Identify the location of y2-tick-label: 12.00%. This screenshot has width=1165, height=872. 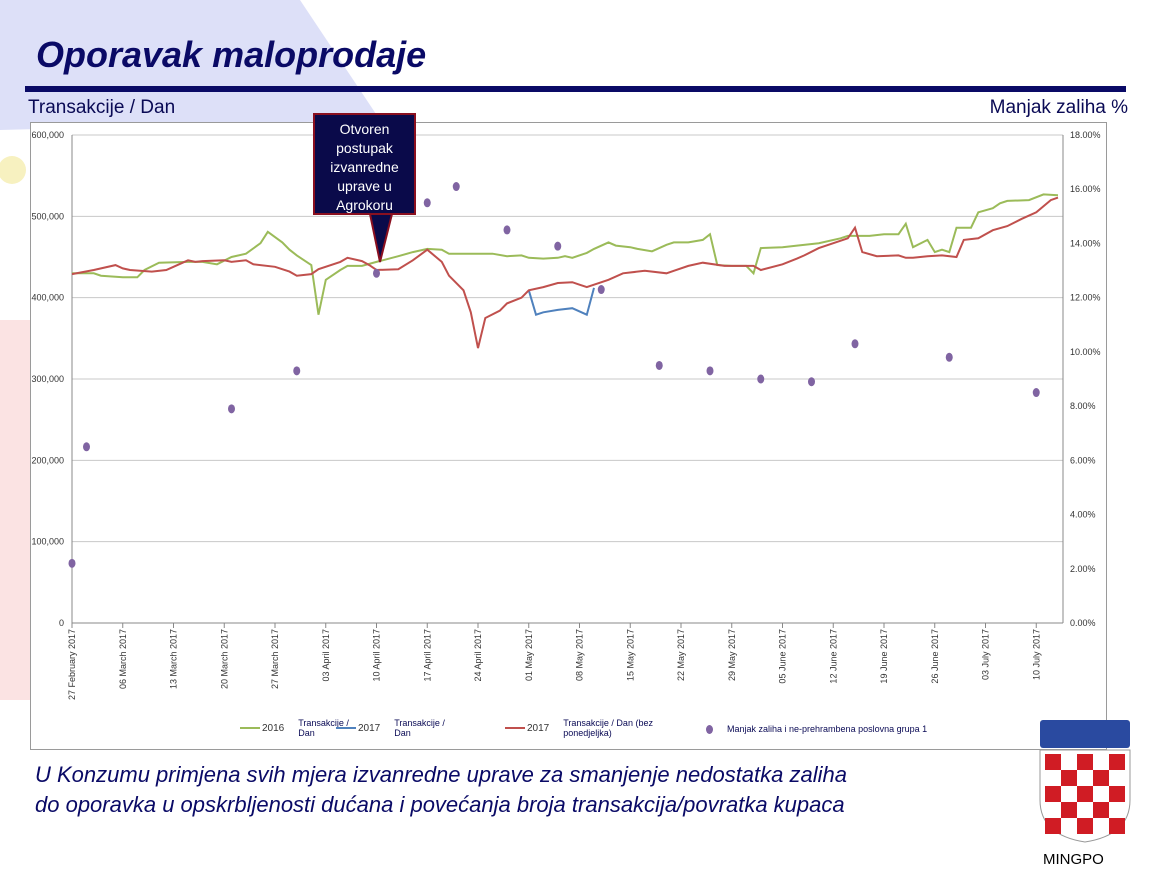
(1085, 298).